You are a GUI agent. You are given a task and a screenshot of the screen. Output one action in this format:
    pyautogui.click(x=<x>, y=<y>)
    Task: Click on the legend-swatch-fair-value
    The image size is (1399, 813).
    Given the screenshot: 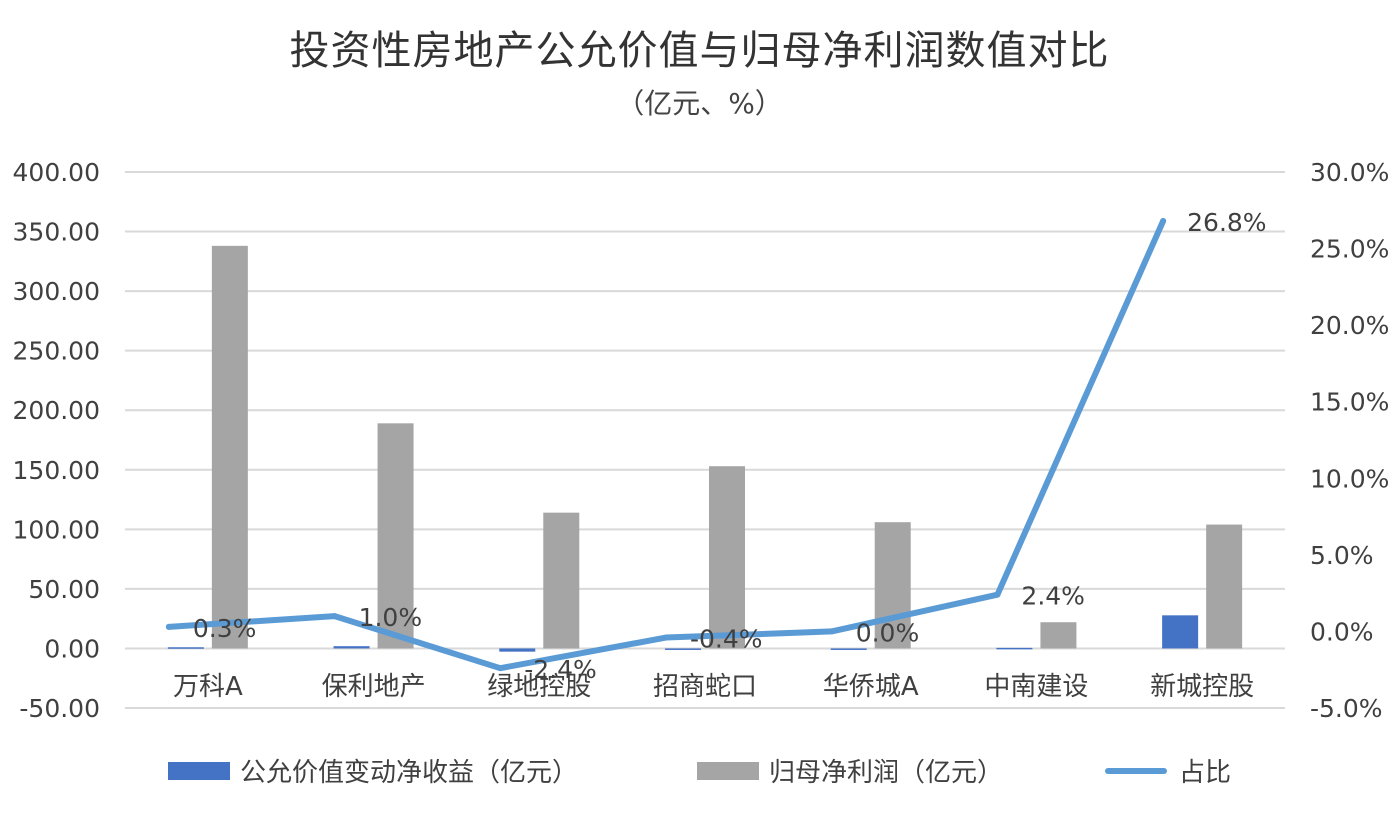 What is the action you would take?
    pyautogui.click(x=199, y=770)
    